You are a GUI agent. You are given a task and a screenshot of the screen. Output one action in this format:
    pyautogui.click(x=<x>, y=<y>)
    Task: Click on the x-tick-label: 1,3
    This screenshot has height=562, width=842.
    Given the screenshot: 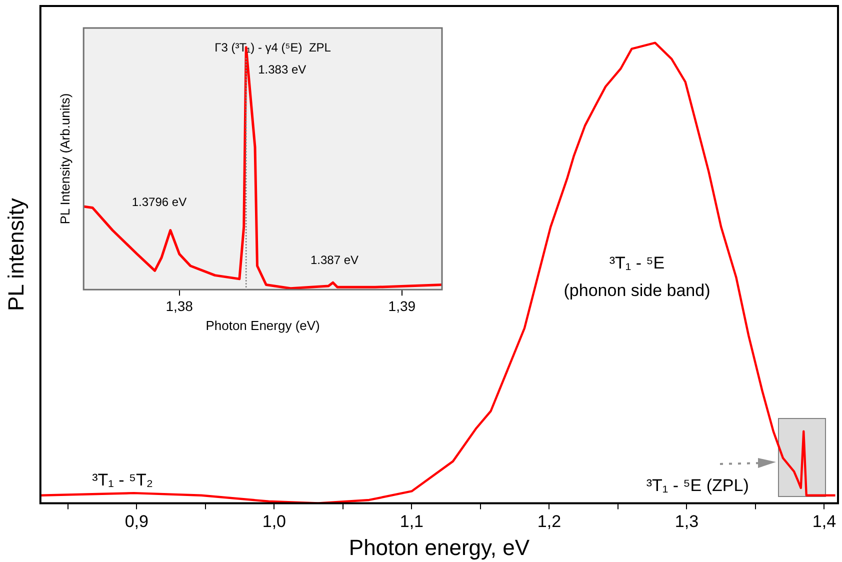 What is the action you would take?
    pyautogui.click(x=686, y=522)
    